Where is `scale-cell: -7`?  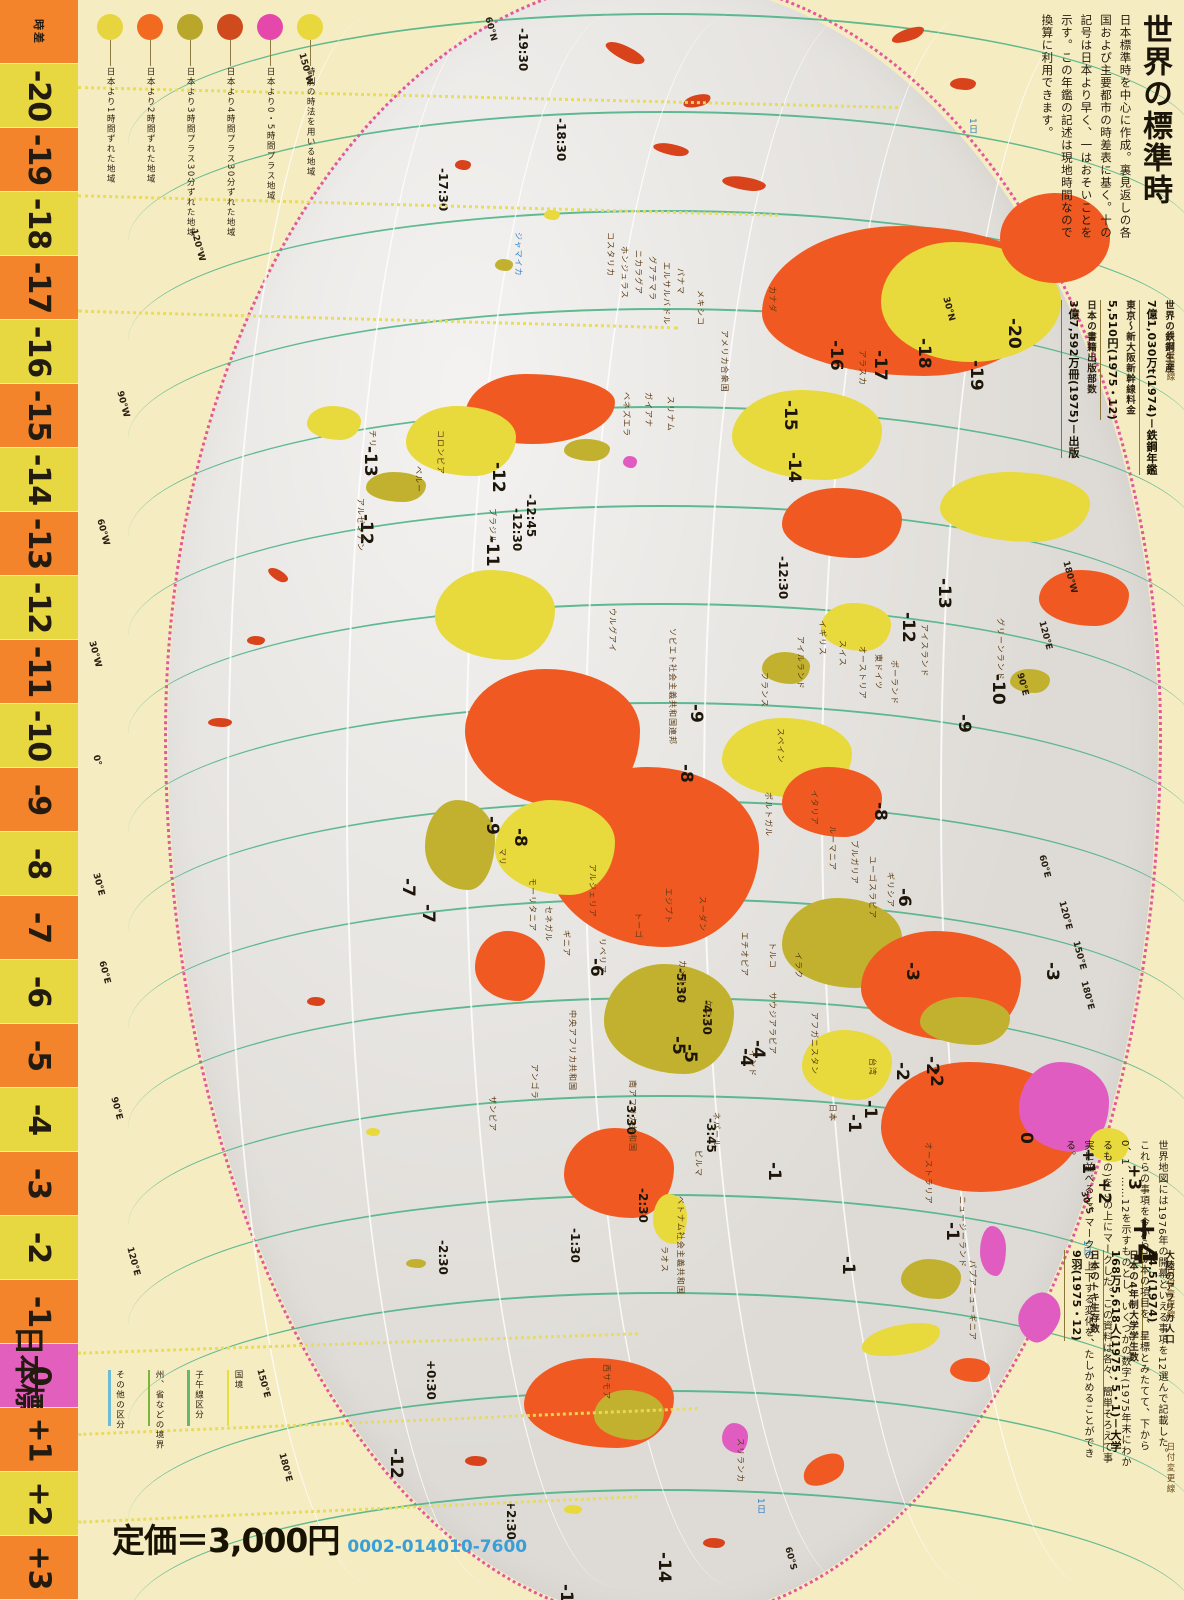 scale-cell: -7 is located at coordinates (39, 928).